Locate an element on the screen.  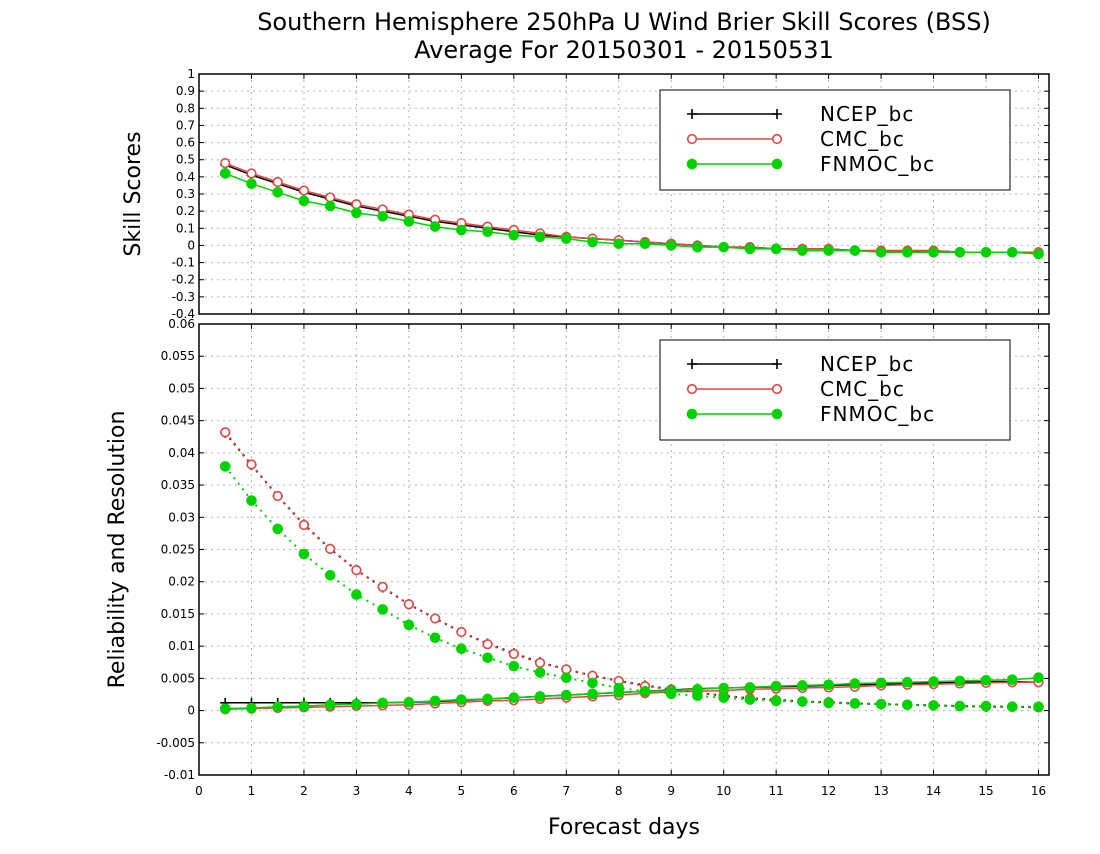
y-tick-label: 0.2 is located at coordinates (185, 211).